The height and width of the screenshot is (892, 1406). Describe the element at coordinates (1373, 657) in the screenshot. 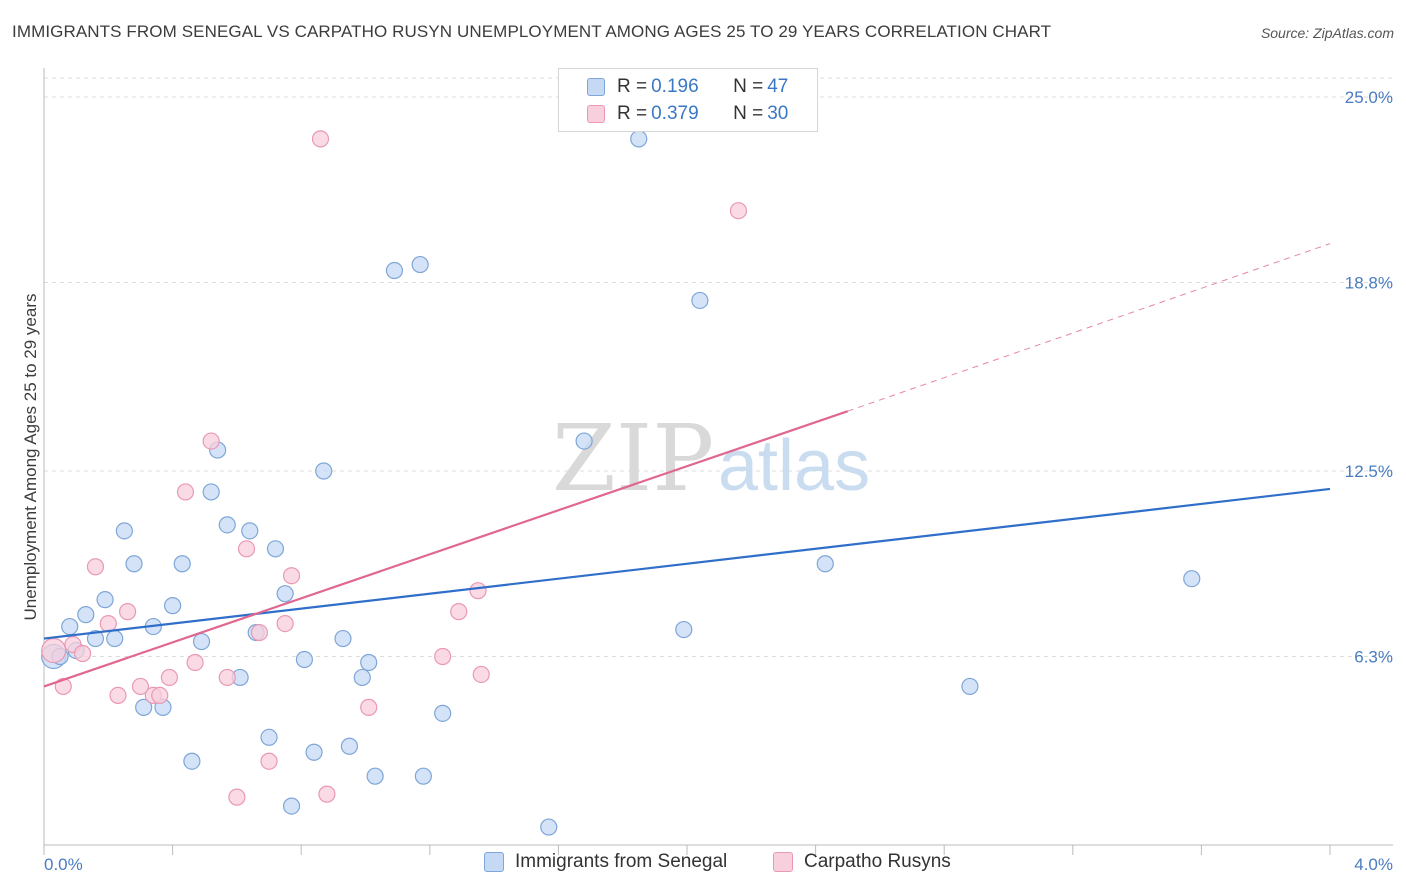

I see `y-tick-label: 6.3%` at that location.